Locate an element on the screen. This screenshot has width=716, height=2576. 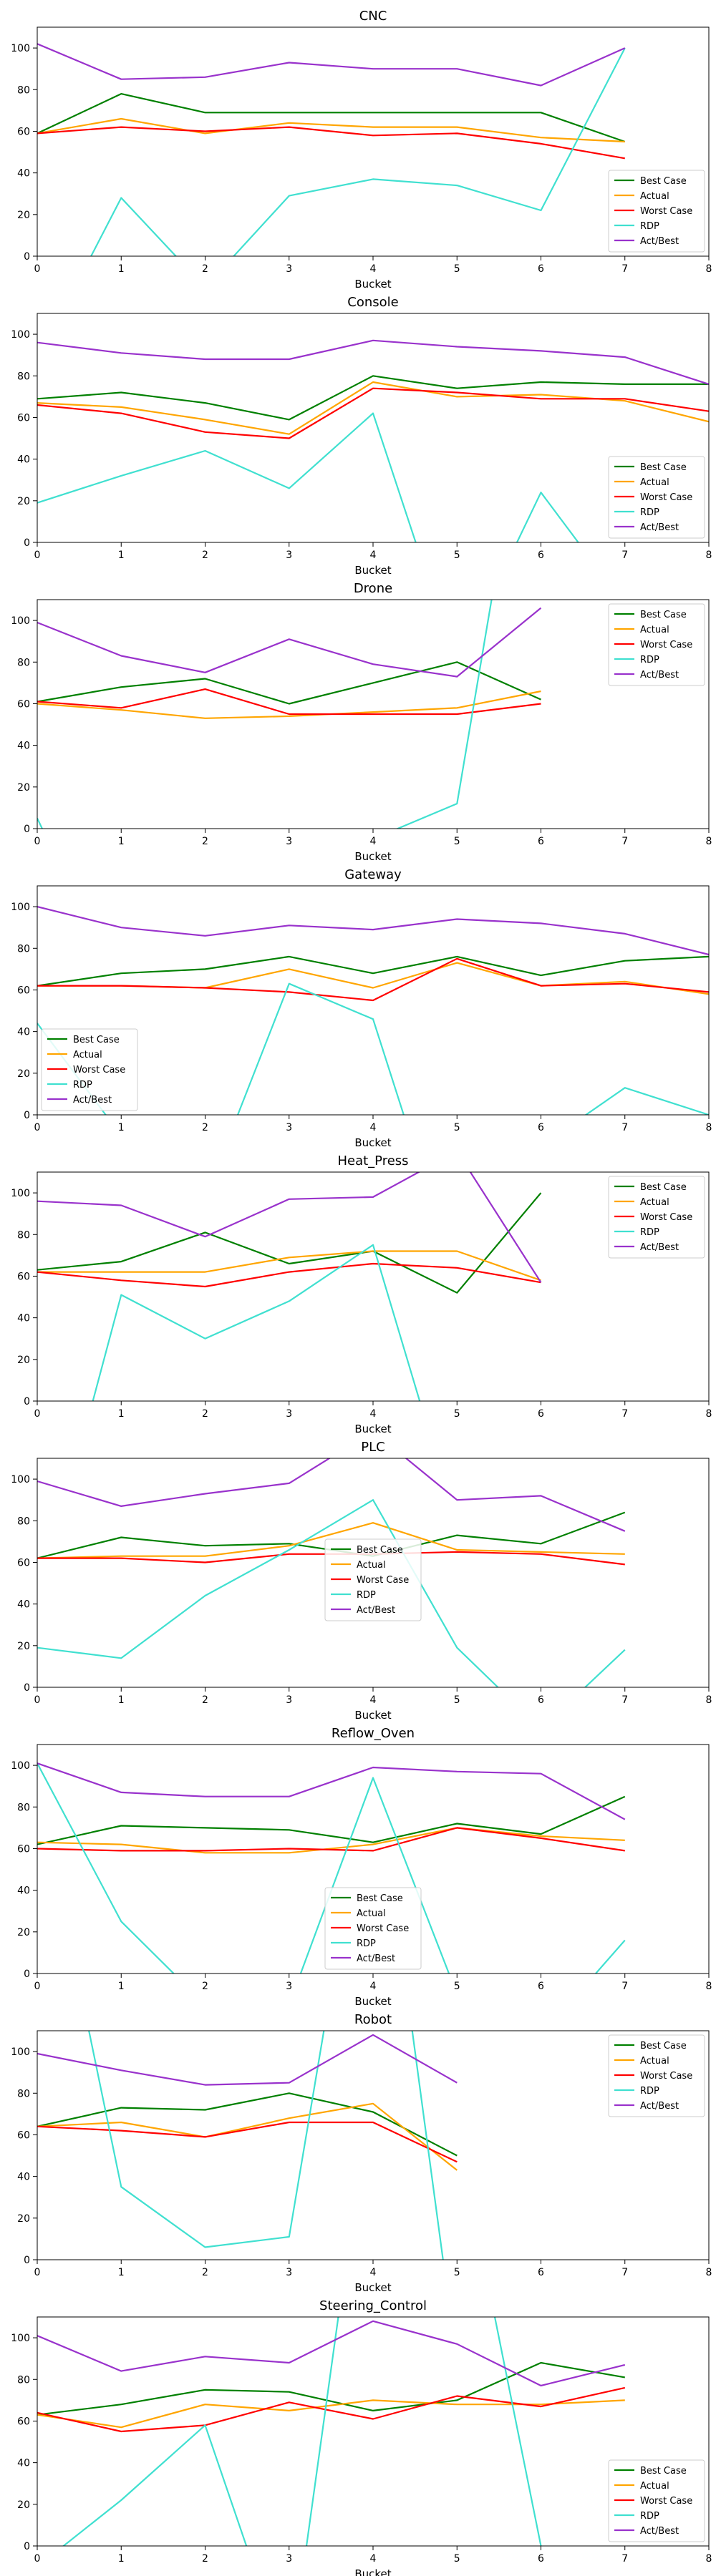
chart-title: CNC is located at coordinates (373, 16).